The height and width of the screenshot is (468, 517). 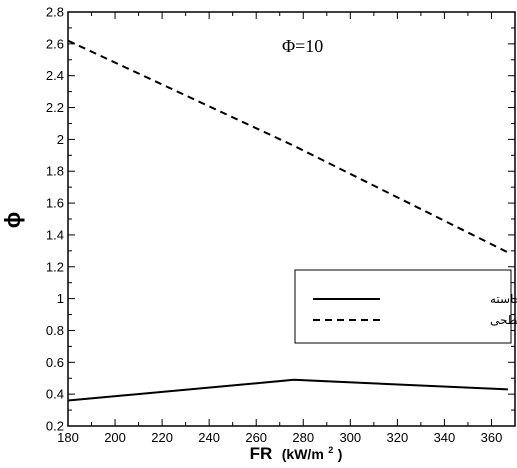 What do you see at coordinates (287, 390) in the screenshot?
I see `lifted-flame-line` at bounding box center [287, 390].